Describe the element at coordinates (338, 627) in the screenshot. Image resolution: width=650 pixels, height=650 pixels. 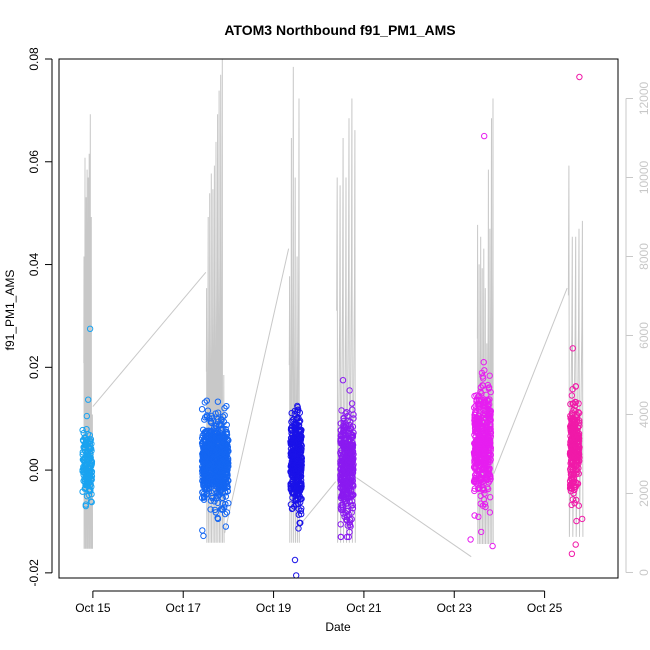
I see `x-axis-label: Date` at that location.